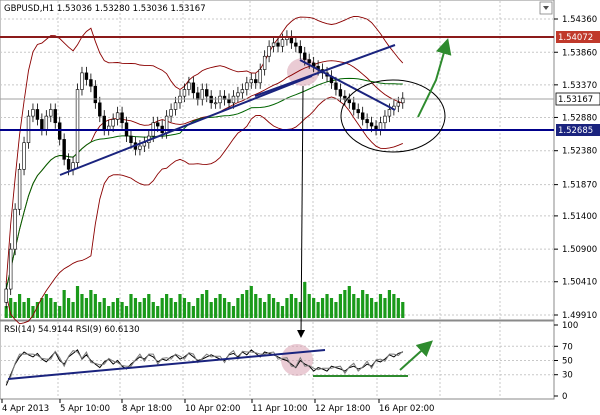 Image resolution: width=600 pixels, height=415 pixels. I want to click on price-tick-label: 1.51870, so click(579, 186).